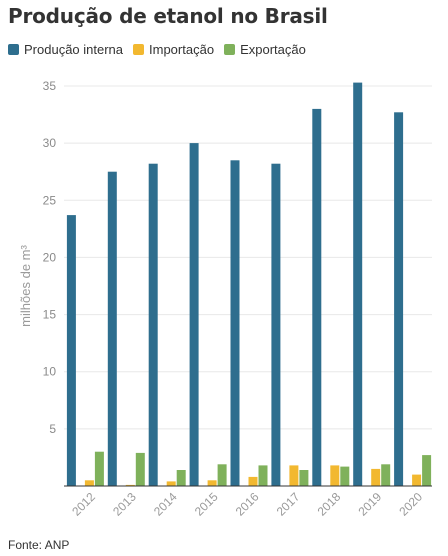 This screenshot has width=448, height=556. What do you see at coordinates (273, 49) in the screenshot?
I see `legend-label-exportacao: Exportação` at bounding box center [273, 49].